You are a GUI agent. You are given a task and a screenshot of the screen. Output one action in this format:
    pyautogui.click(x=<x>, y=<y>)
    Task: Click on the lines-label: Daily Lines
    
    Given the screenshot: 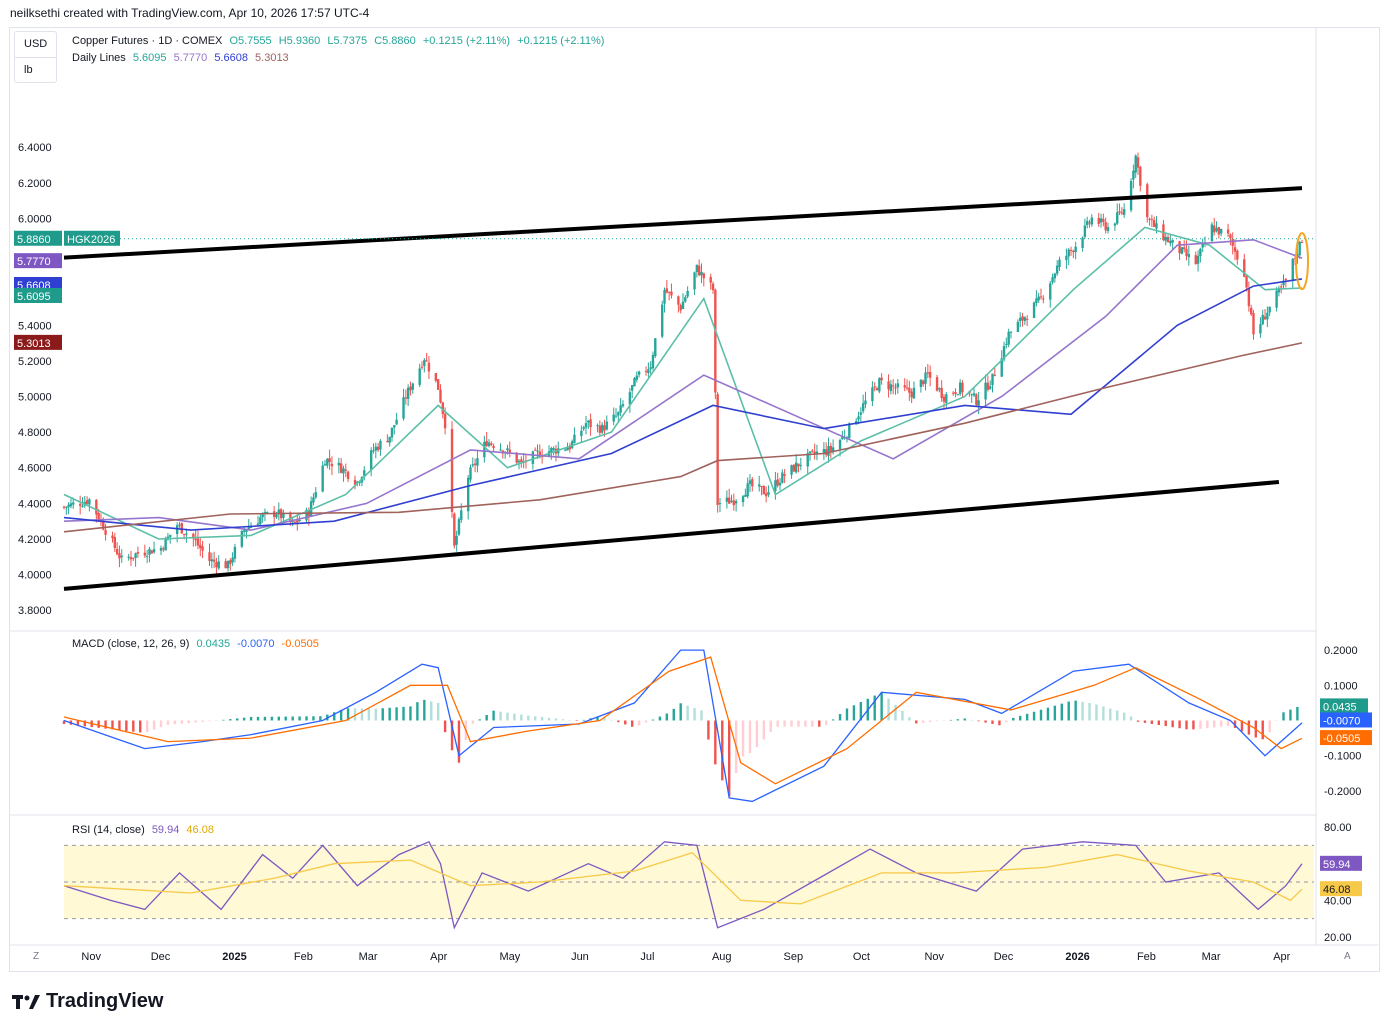 What is the action you would take?
    pyautogui.click(x=99, y=58)
    